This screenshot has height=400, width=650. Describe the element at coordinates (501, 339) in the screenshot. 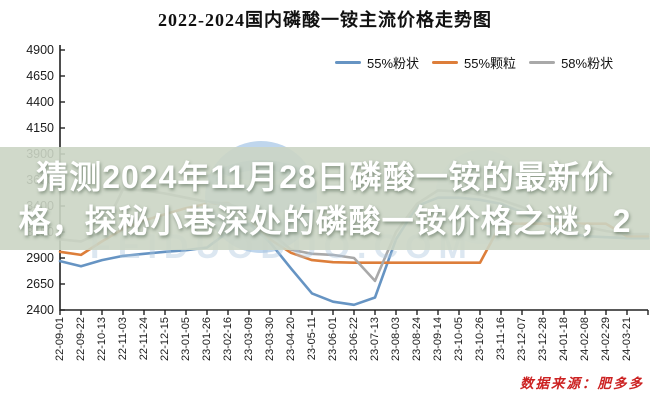

I see `x-axis-label: 23-11-16` at that location.